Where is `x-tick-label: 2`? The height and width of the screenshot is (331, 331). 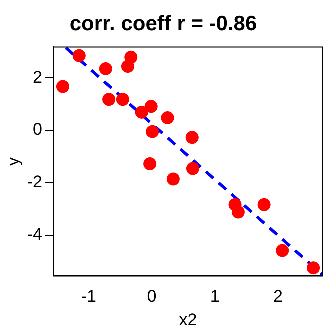
x-tick-label: 2 is located at coordinates (278, 296).